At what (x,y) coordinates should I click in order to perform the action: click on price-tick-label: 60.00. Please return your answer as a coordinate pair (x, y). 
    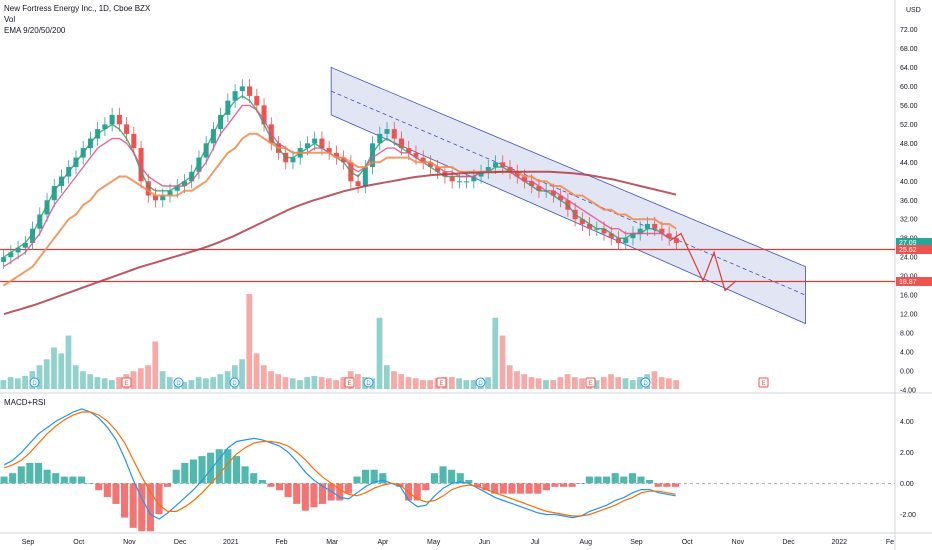
    Looking at the image, I should click on (909, 87).